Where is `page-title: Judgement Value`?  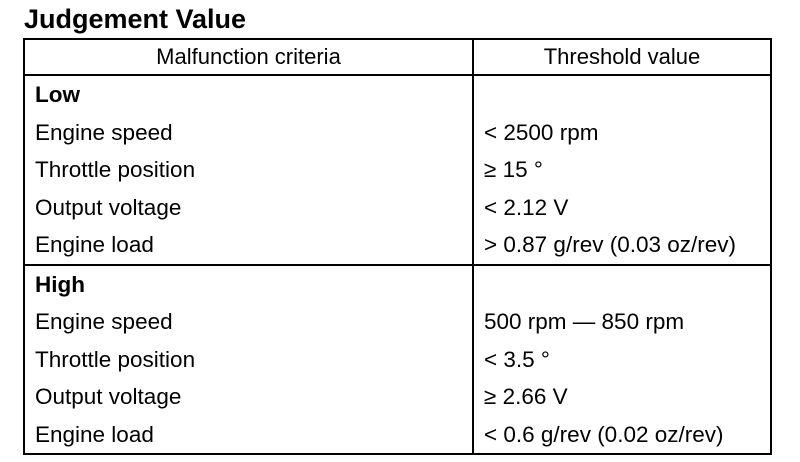 page-title: Judgement Value is located at coordinates (135, 19).